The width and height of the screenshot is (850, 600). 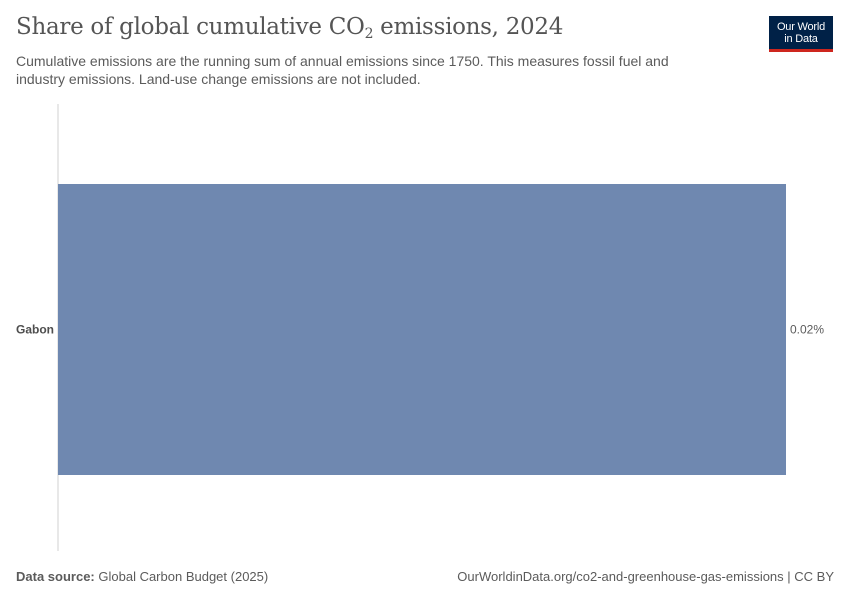 What do you see at coordinates (55, 576) in the screenshot?
I see `data-source-label: Data source:` at bounding box center [55, 576].